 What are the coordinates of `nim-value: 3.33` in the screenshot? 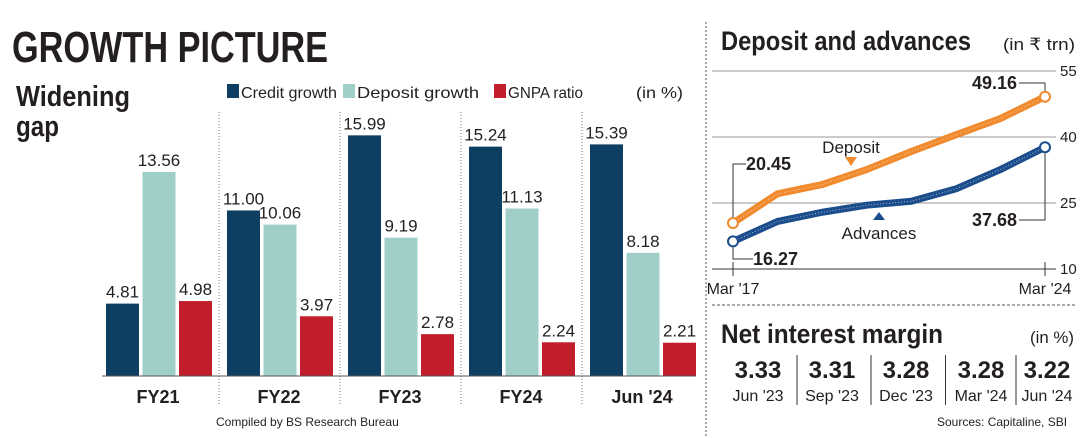 It's located at (758, 370).